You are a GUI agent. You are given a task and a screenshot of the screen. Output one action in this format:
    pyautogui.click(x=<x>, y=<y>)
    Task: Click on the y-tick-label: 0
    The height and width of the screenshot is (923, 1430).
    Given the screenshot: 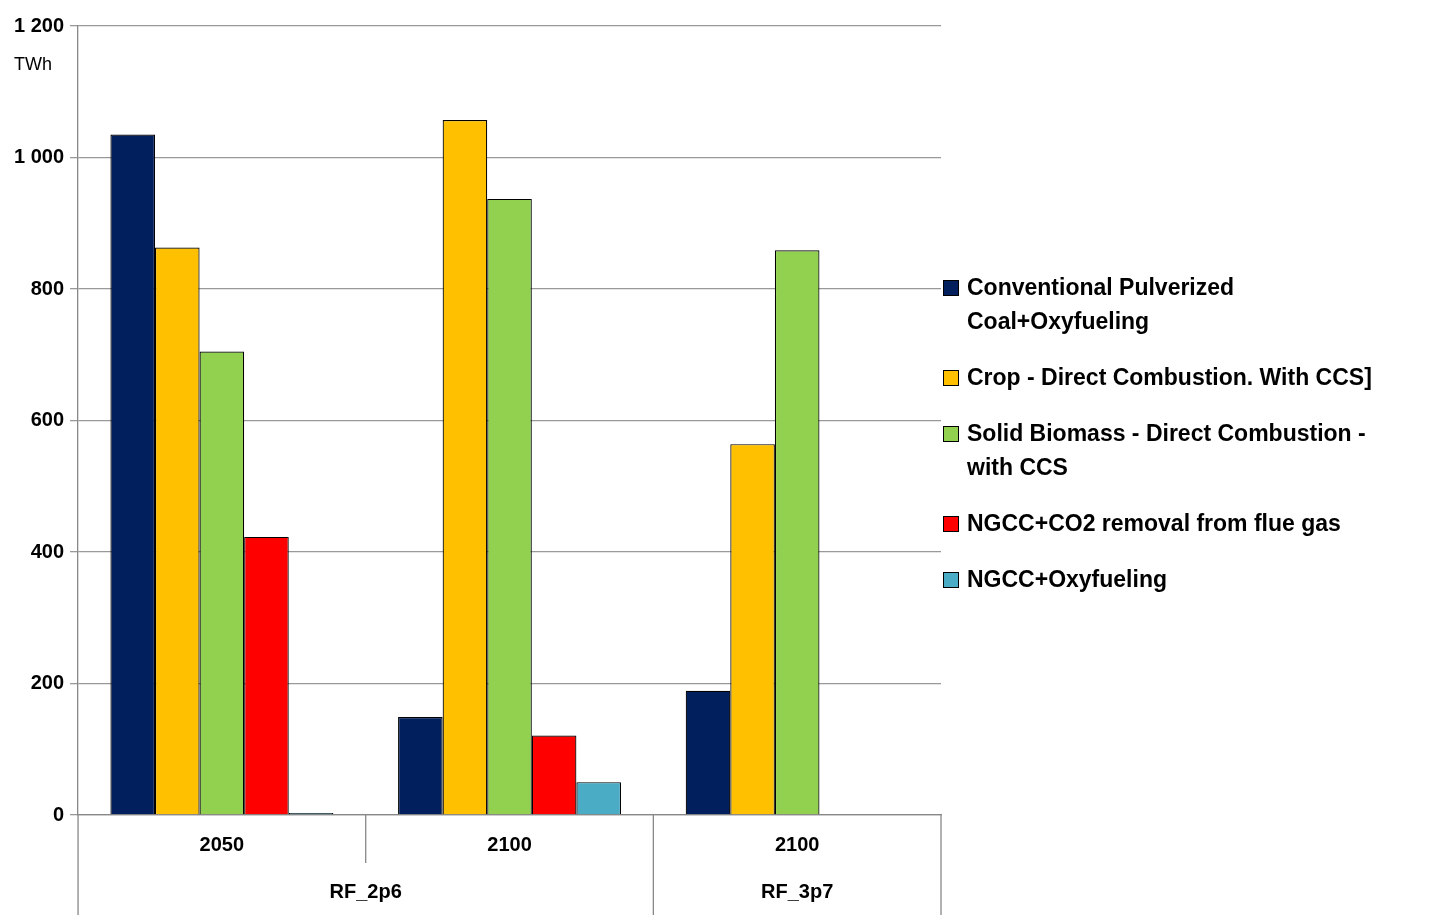 What is the action you would take?
    pyautogui.click(x=58, y=813)
    